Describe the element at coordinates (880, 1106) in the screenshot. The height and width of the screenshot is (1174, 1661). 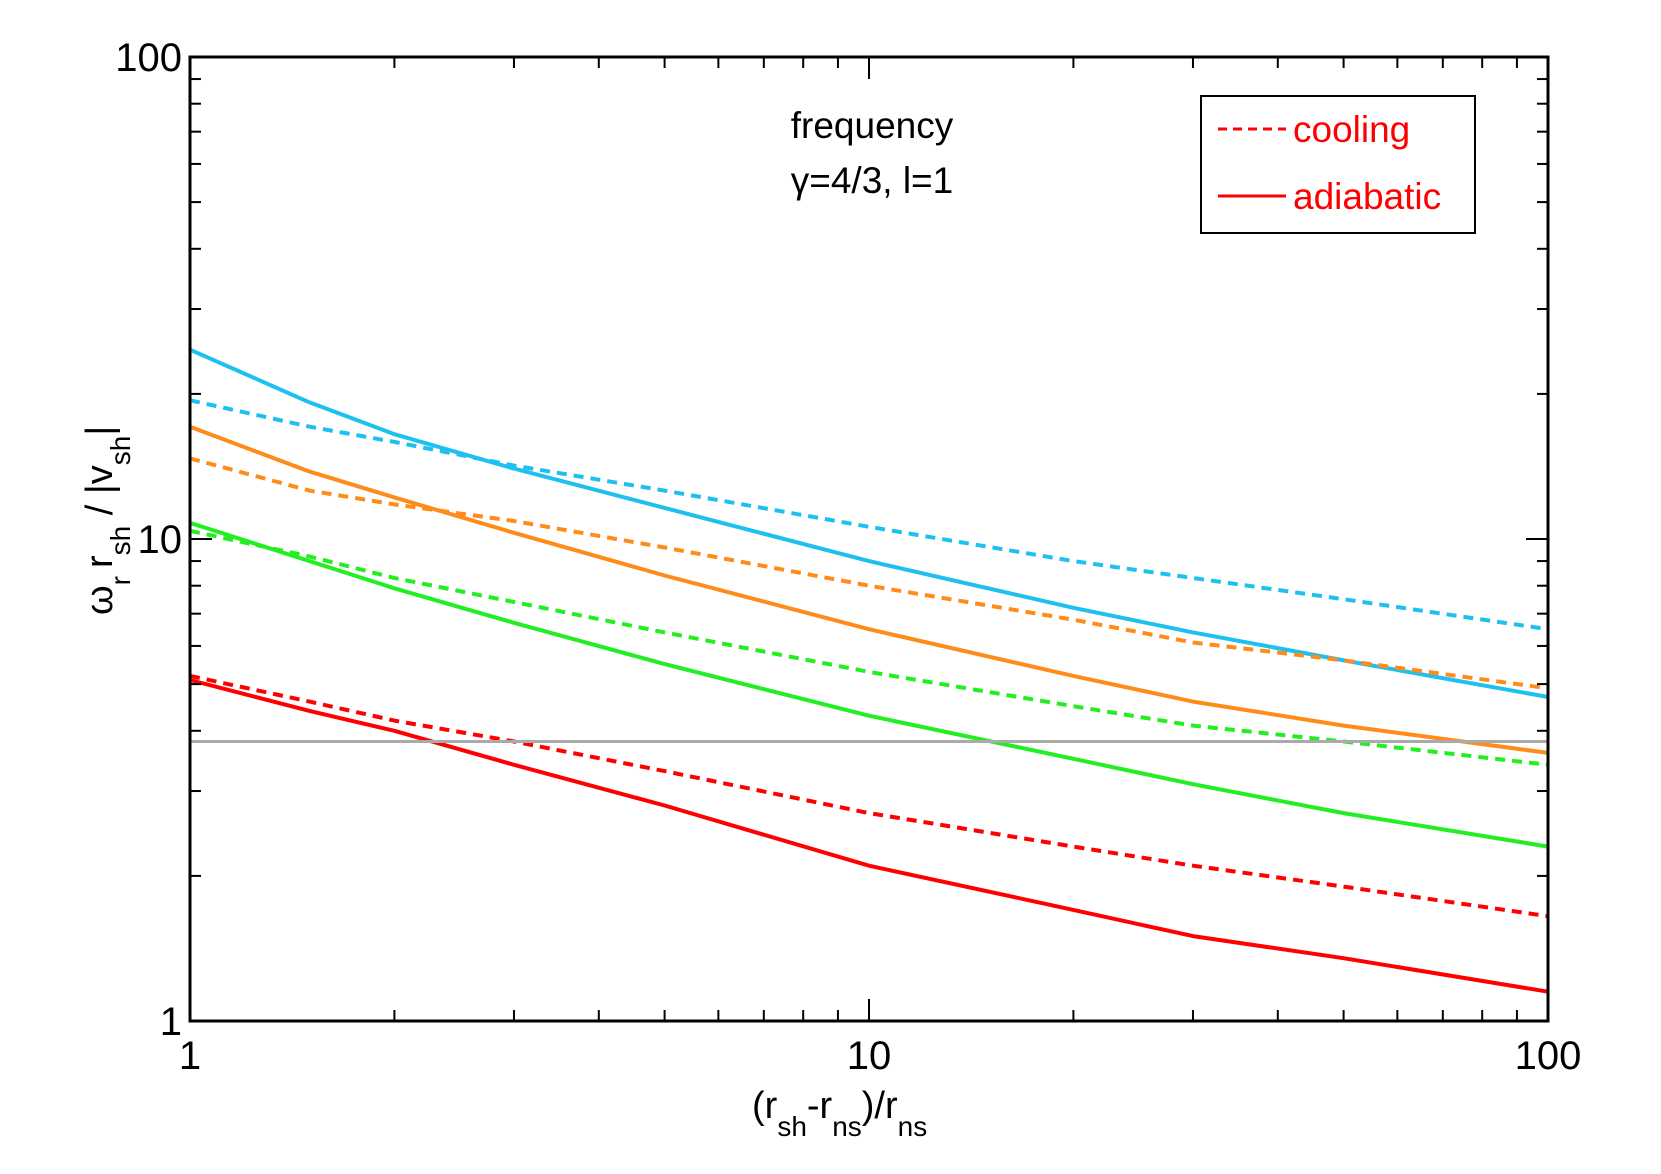
I see `x-label-part: )/r` at that location.